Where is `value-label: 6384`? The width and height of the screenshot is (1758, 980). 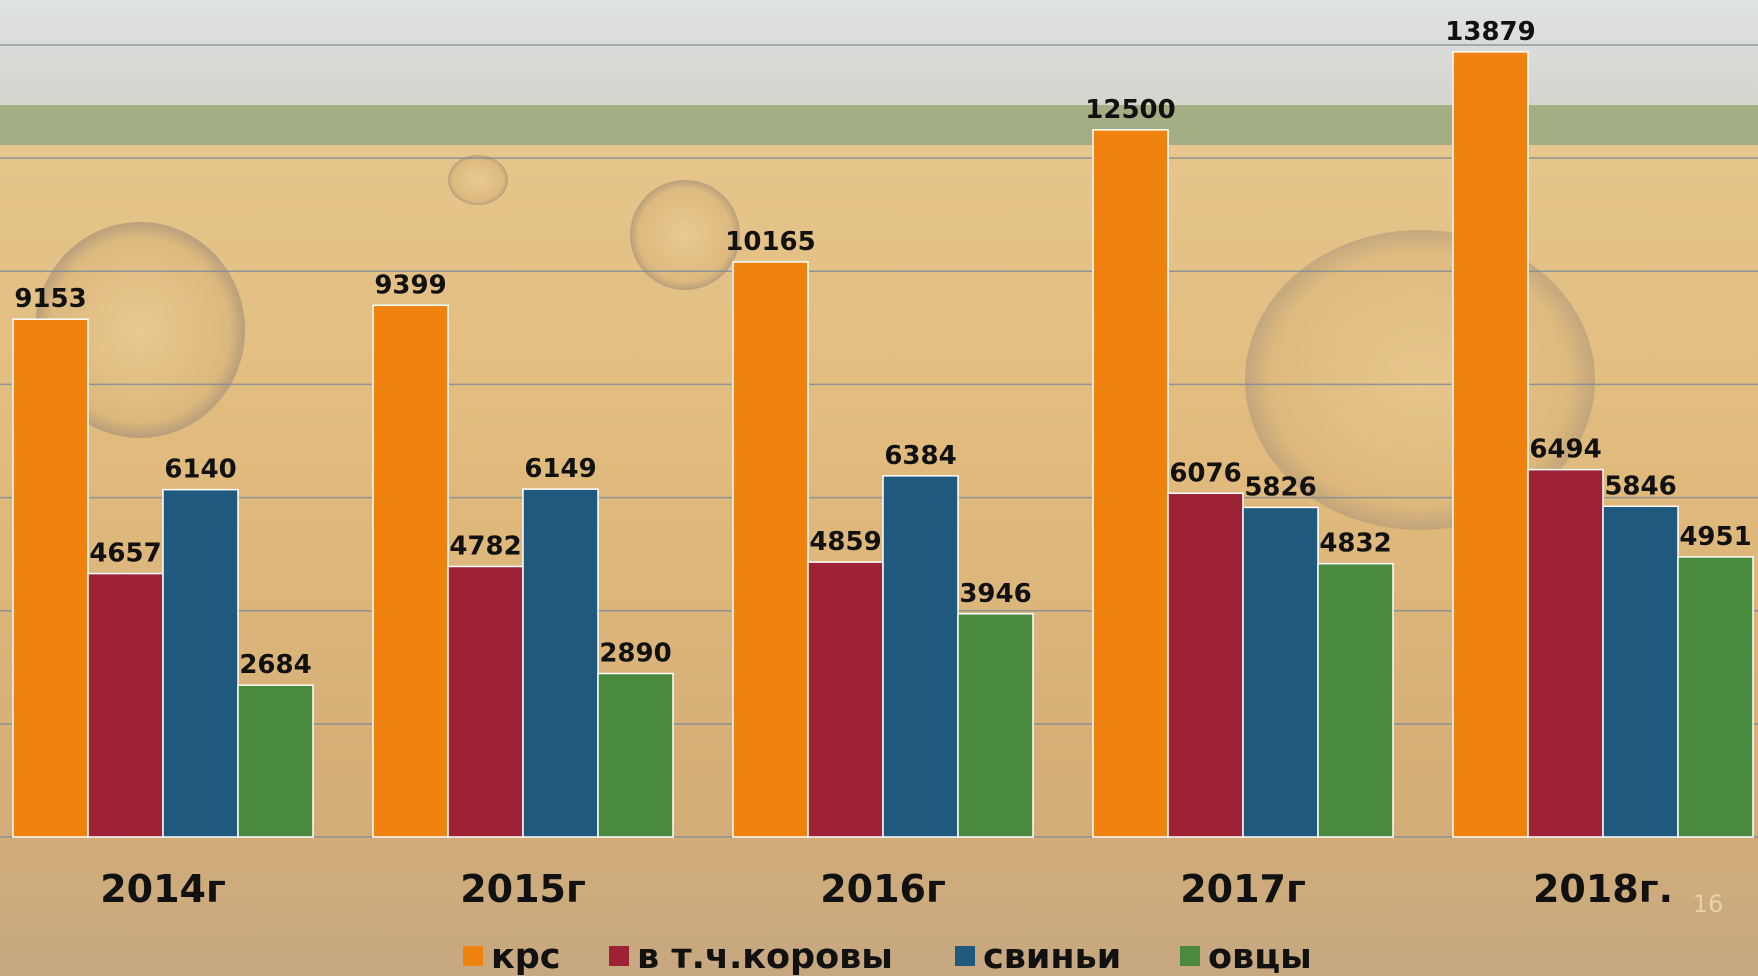
value-label: 6384 is located at coordinates (920, 456).